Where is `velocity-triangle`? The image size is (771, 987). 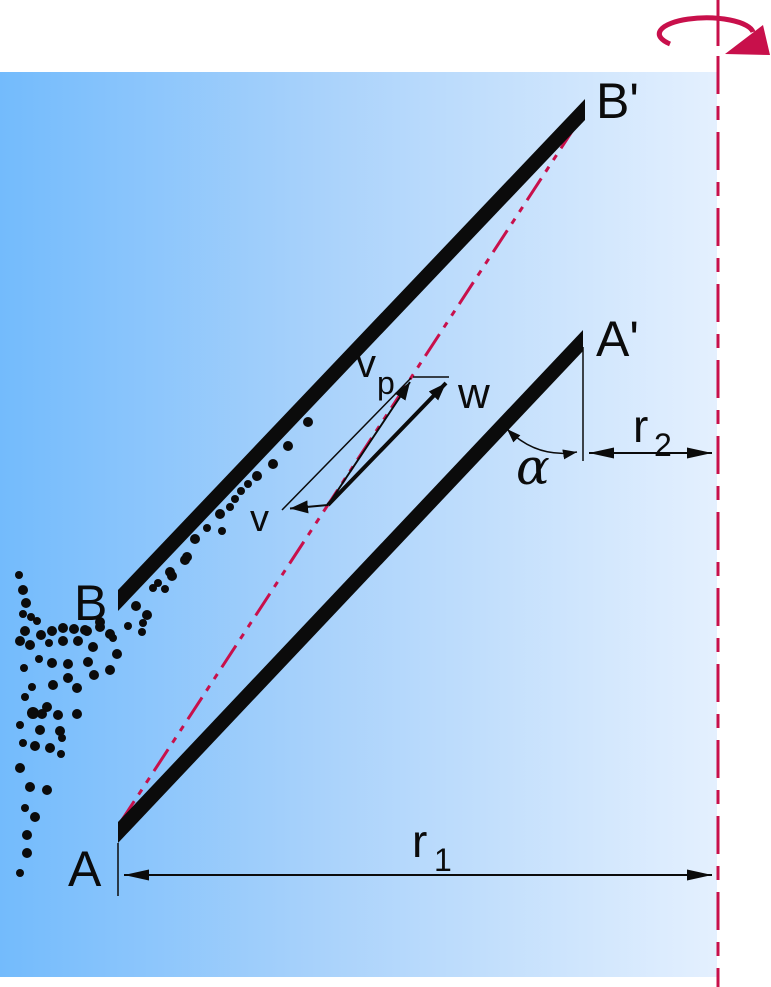
velocity-triangle is located at coordinates (365, 445).